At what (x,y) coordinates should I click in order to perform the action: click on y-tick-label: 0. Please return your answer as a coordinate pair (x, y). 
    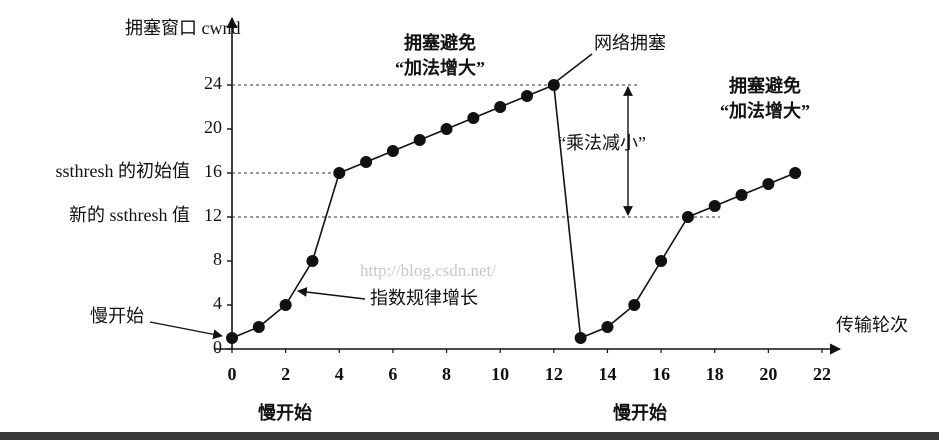
    Looking at the image, I should click on (217, 347).